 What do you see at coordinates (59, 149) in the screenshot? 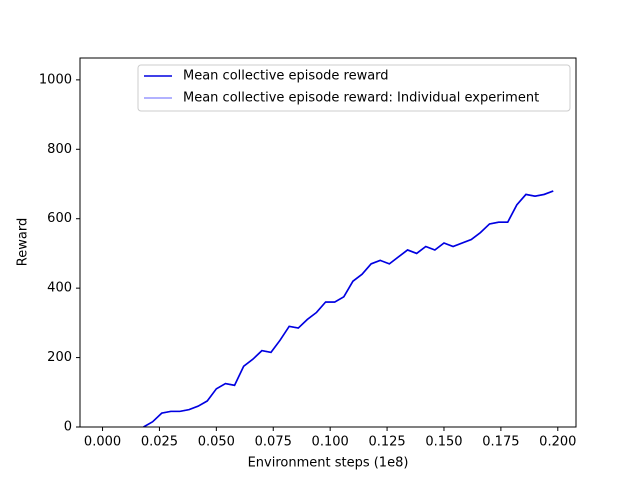
I see `y-tick-label: 800` at bounding box center [59, 149].